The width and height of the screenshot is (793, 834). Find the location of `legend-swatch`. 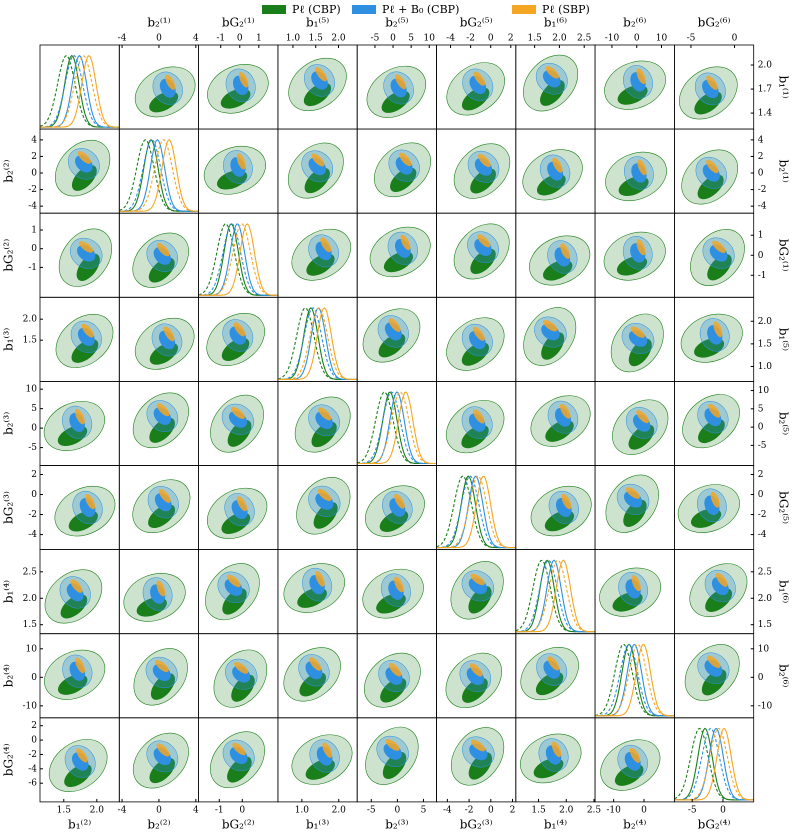

legend-swatch is located at coordinates (364, 9).